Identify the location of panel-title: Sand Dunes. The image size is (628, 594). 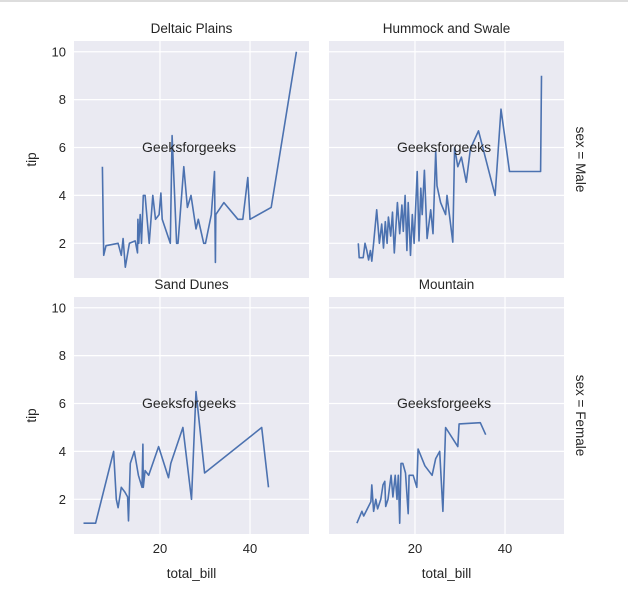
(191, 284).